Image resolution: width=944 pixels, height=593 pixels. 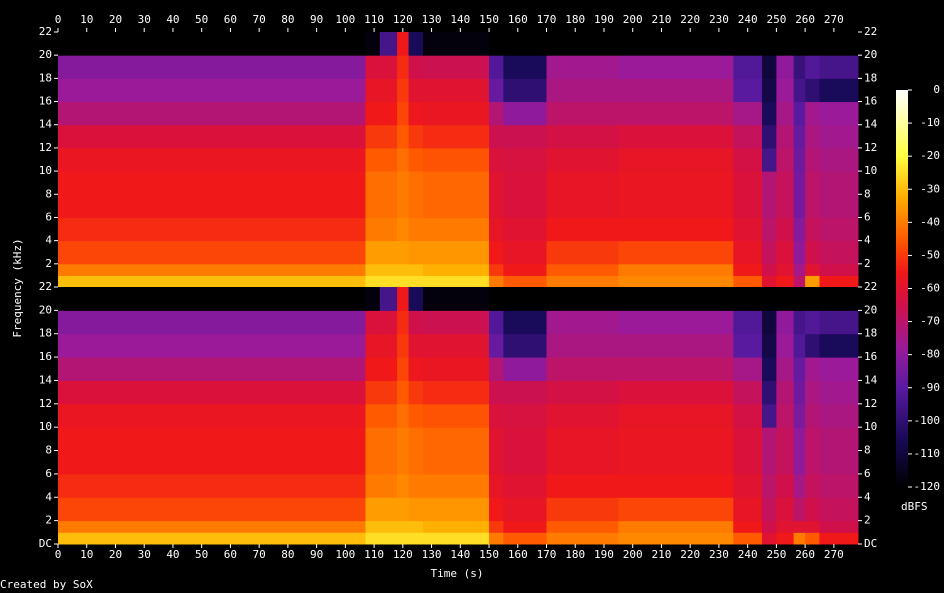 I want to click on x-tick-label: 230, so click(x=719, y=19).